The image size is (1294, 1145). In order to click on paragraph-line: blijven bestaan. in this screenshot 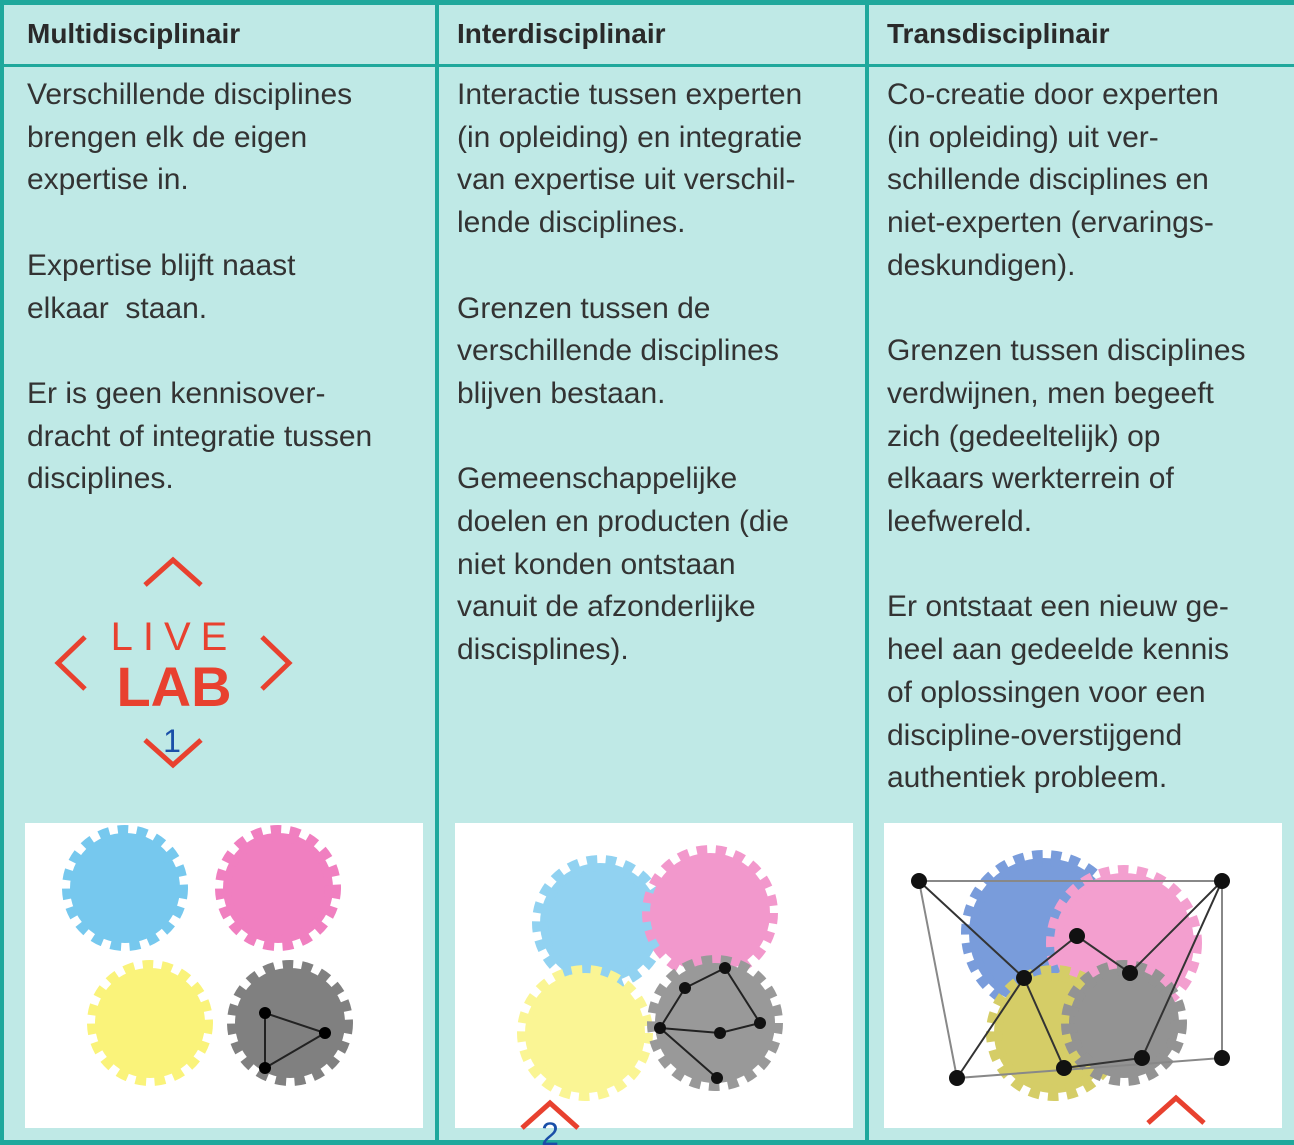, I will do `click(561, 393)`.